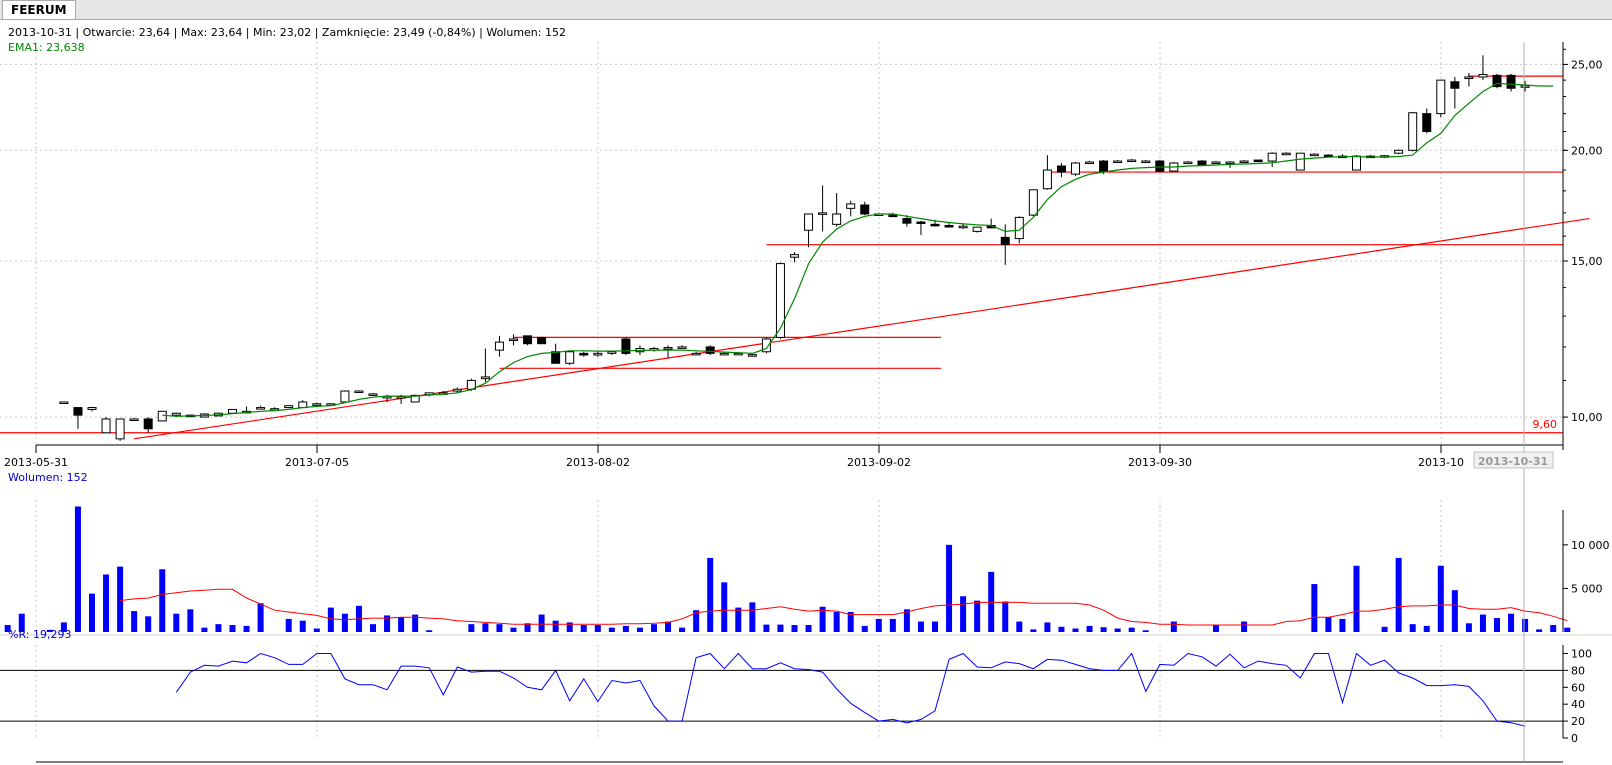 The width and height of the screenshot is (1612, 765). I want to click on x-tick-label: 2013-08-02, so click(598, 462).